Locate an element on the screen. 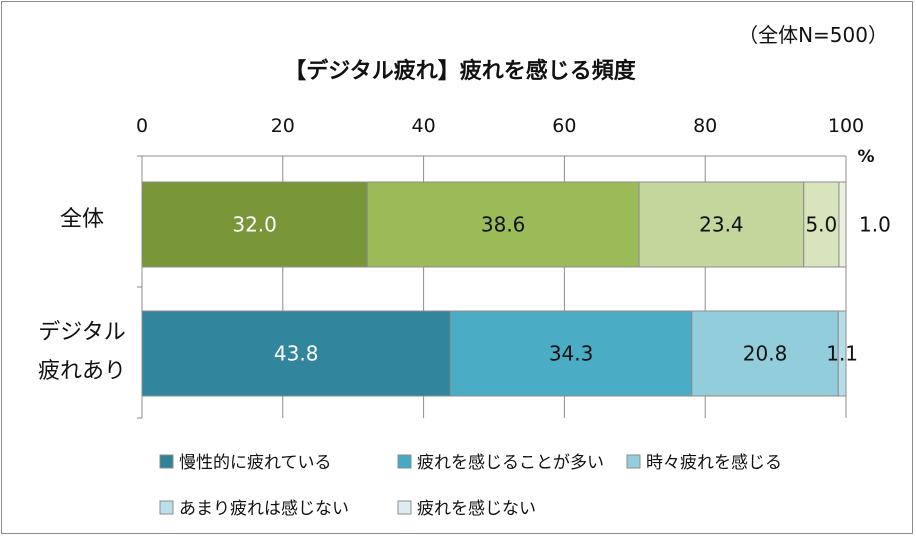 This screenshot has width=916, height=537. category-label: デジタル is located at coordinates (82, 332).